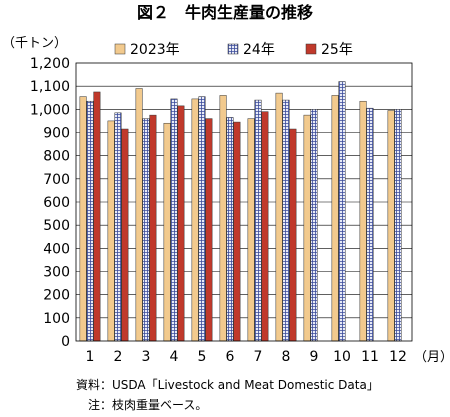  Describe the element at coordinates (286, 357) in the screenshot. I see `x-tick-label: 8` at that location.